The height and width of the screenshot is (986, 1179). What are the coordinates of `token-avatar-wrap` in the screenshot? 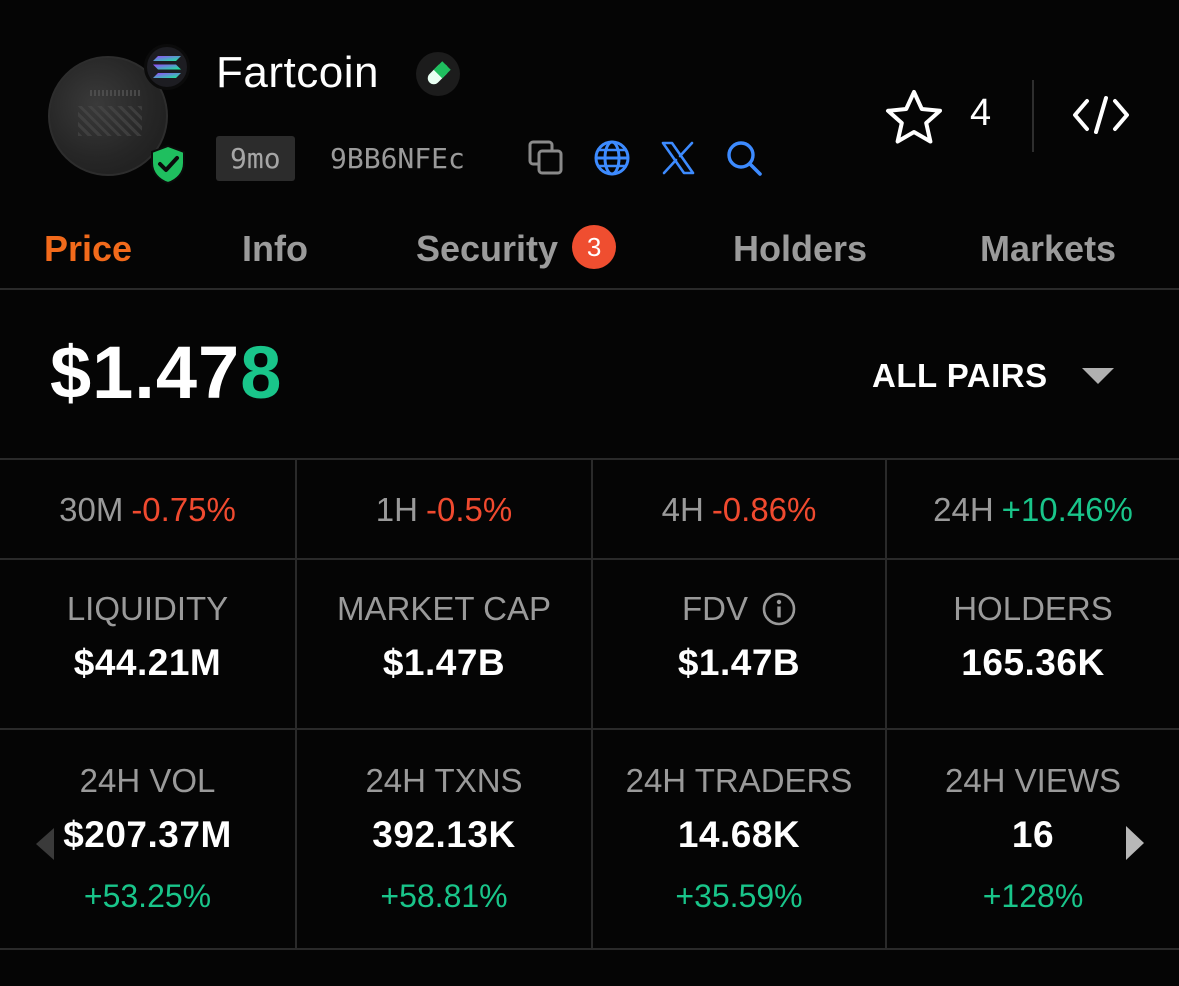 It's located at (119, 114).